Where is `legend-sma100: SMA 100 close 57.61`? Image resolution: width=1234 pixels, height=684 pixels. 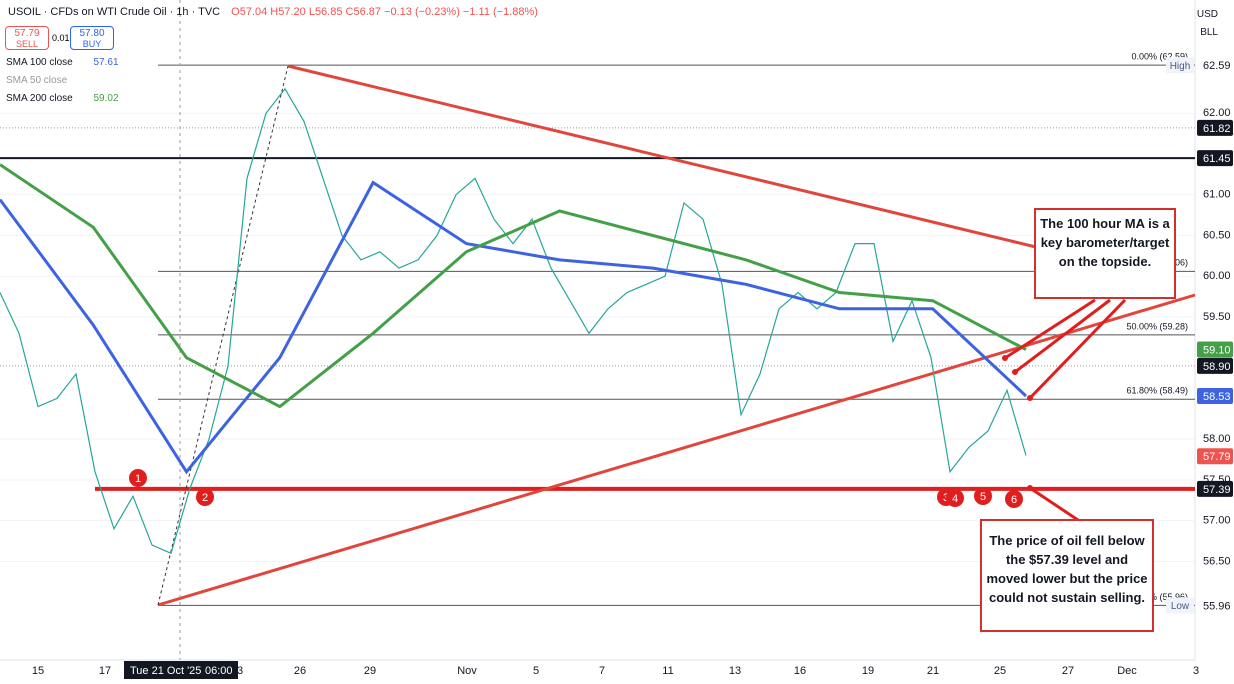 legend-sma100: SMA 100 close 57.61 is located at coordinates (62, 62).